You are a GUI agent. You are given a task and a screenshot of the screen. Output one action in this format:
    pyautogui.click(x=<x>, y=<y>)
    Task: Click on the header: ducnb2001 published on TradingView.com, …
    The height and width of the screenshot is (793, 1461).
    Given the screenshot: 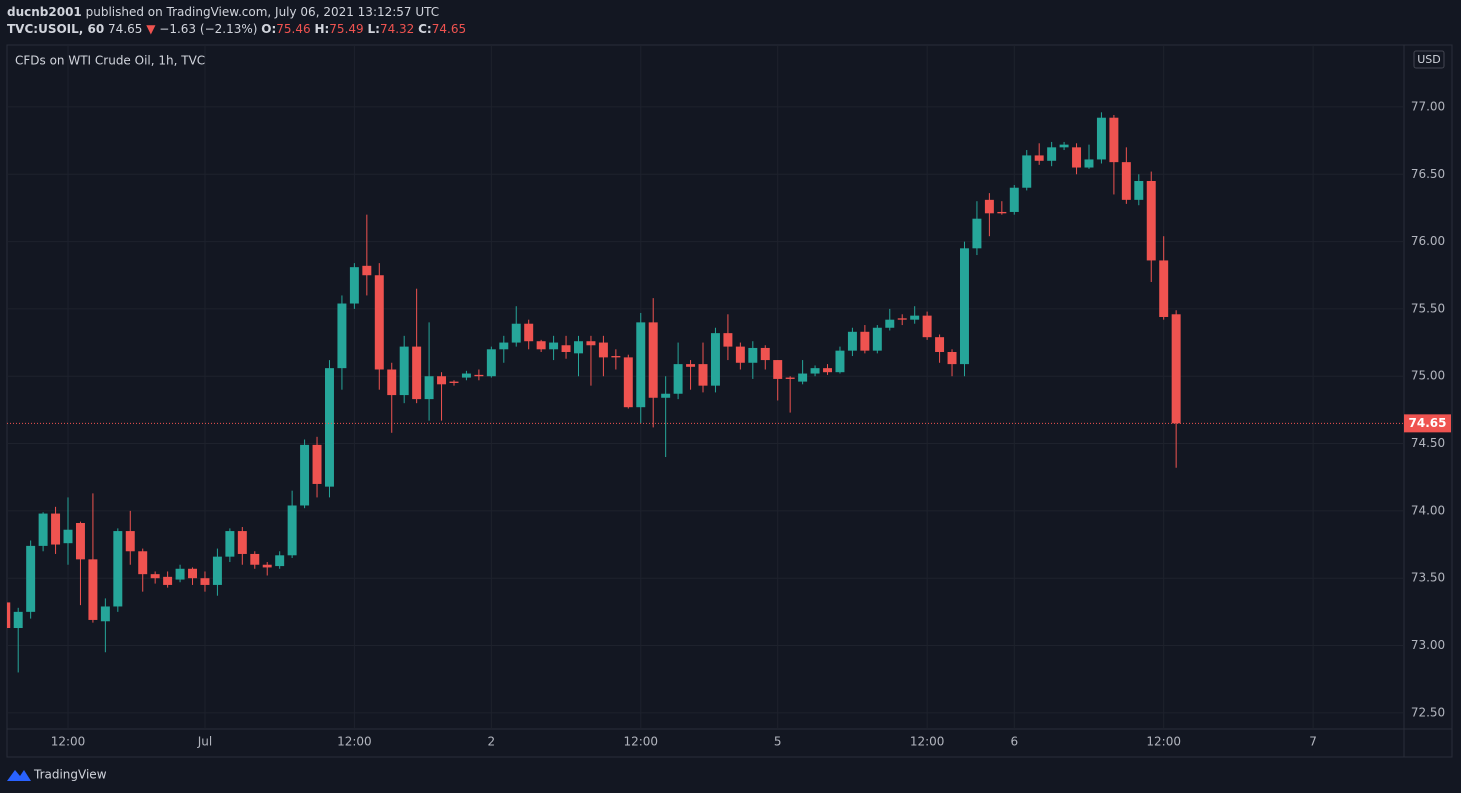 What is the action you would take?
    pyautogui.click(x=236, y=21)
    